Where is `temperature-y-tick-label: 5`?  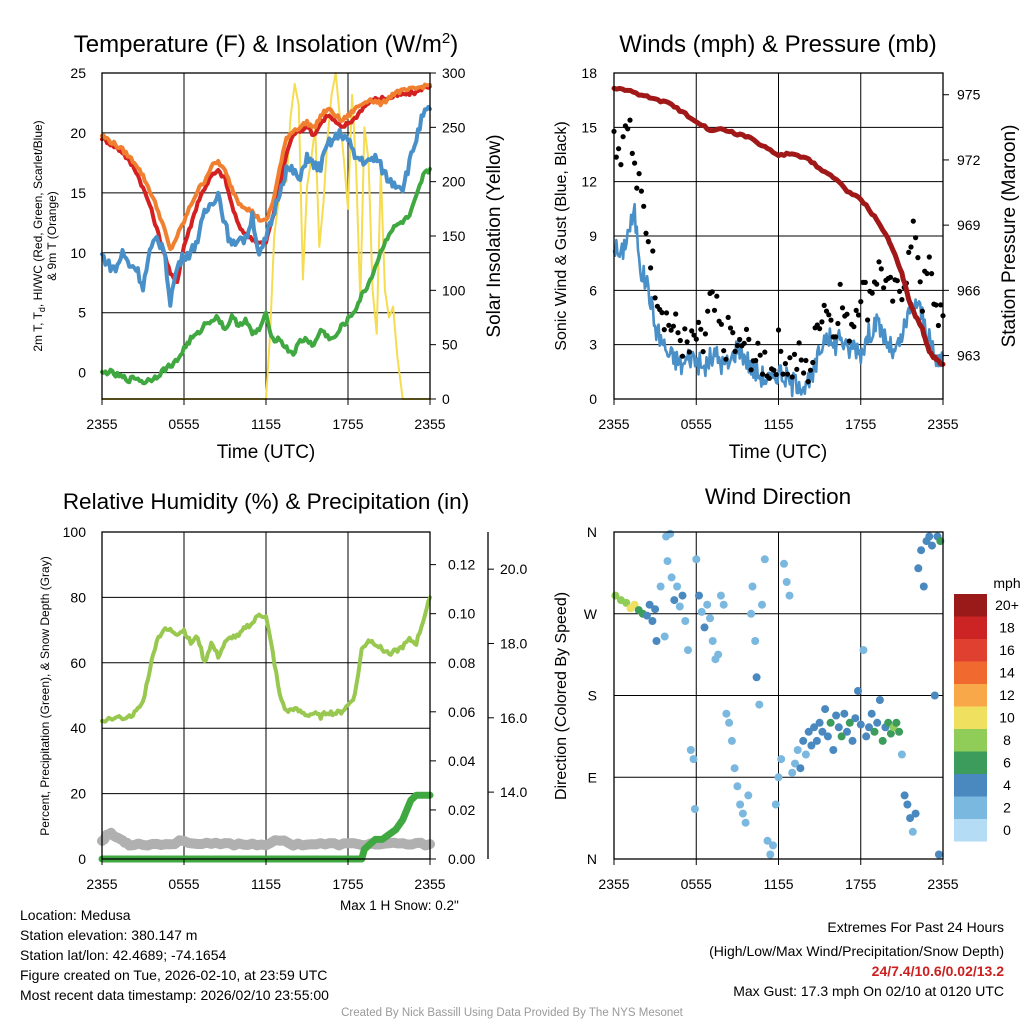 temperature-y-tick-label: 5 is located at coordinates (82, 313).